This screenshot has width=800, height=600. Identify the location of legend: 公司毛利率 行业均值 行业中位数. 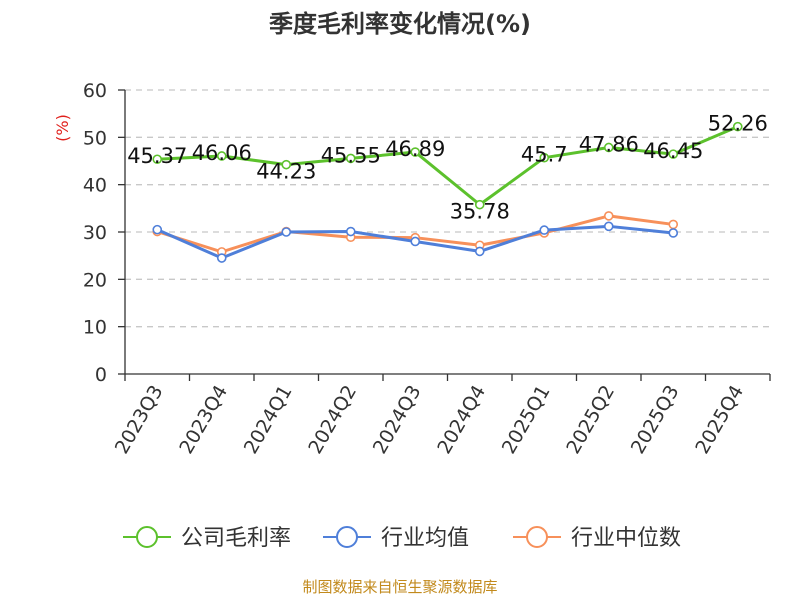
(402, 538).